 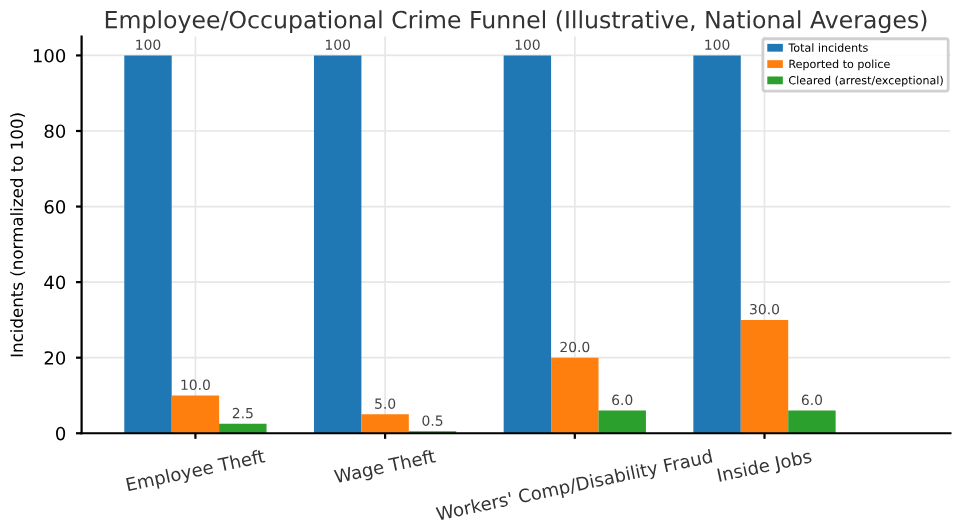 I want to click on y-axis-title: Incidents (normalized to 100), so click(x=18, y=235).